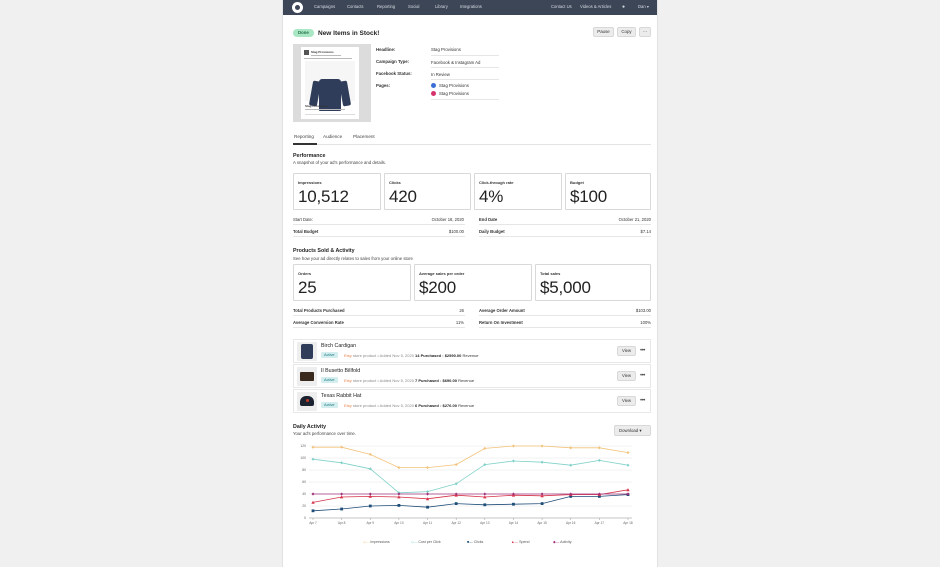 The image size is (940, 567). Describe the element at coordinates (626, 32) in the screenshot. I see `copy-button: Copy` at that location.